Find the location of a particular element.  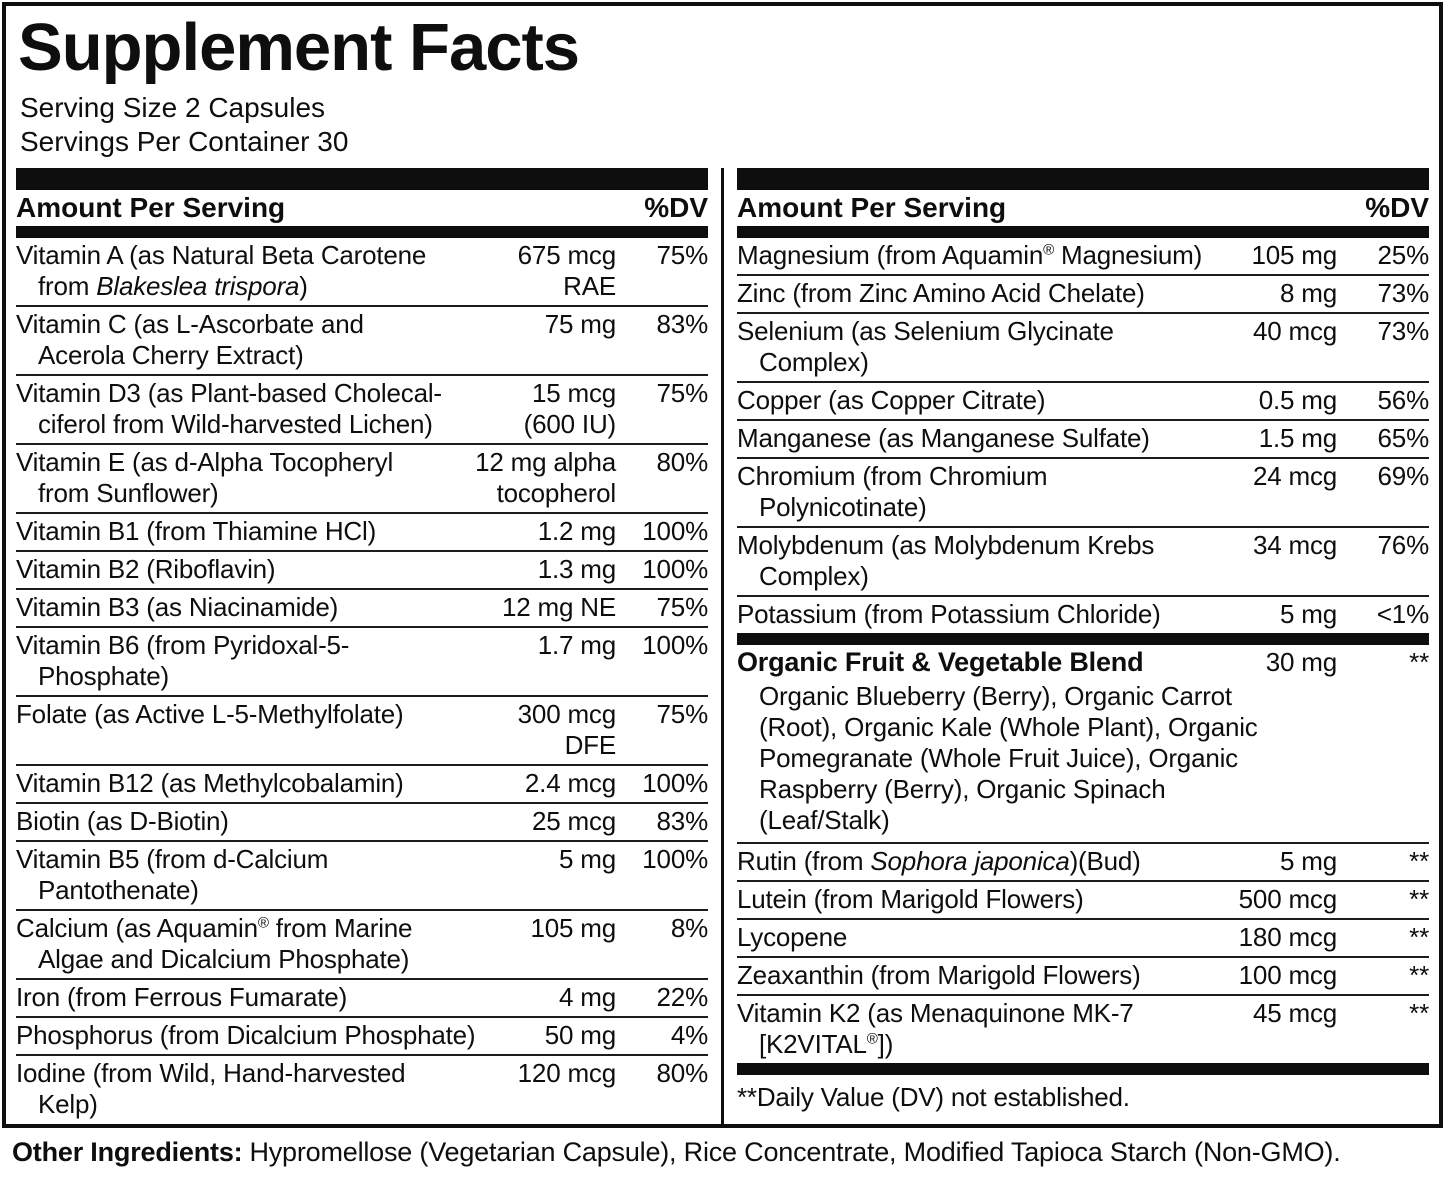

ingredient-amount: 8 mg is located at coordinates (1308, 293).